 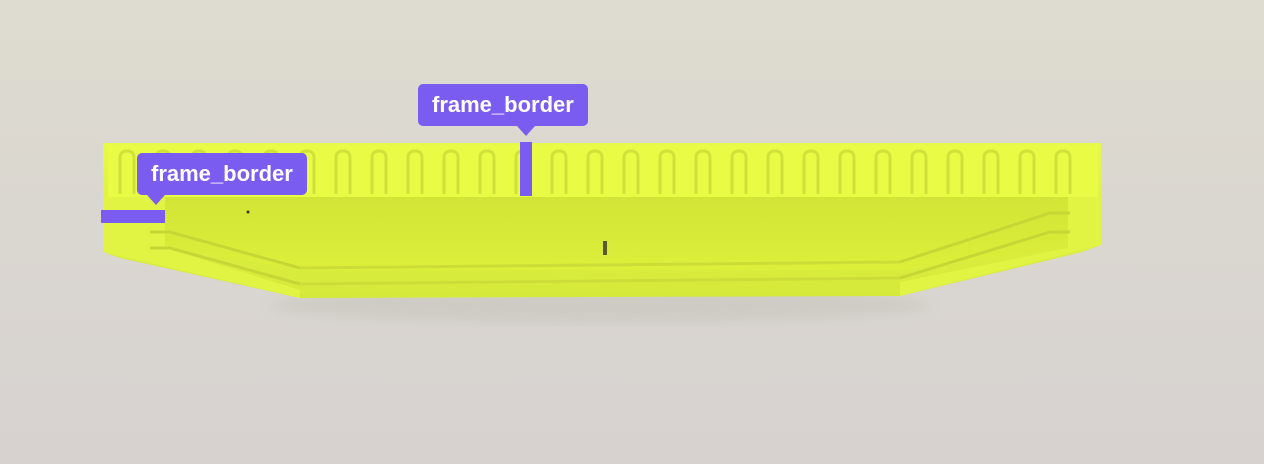 I want to click on frame-border-marker-left, so click(x=133, y=216).